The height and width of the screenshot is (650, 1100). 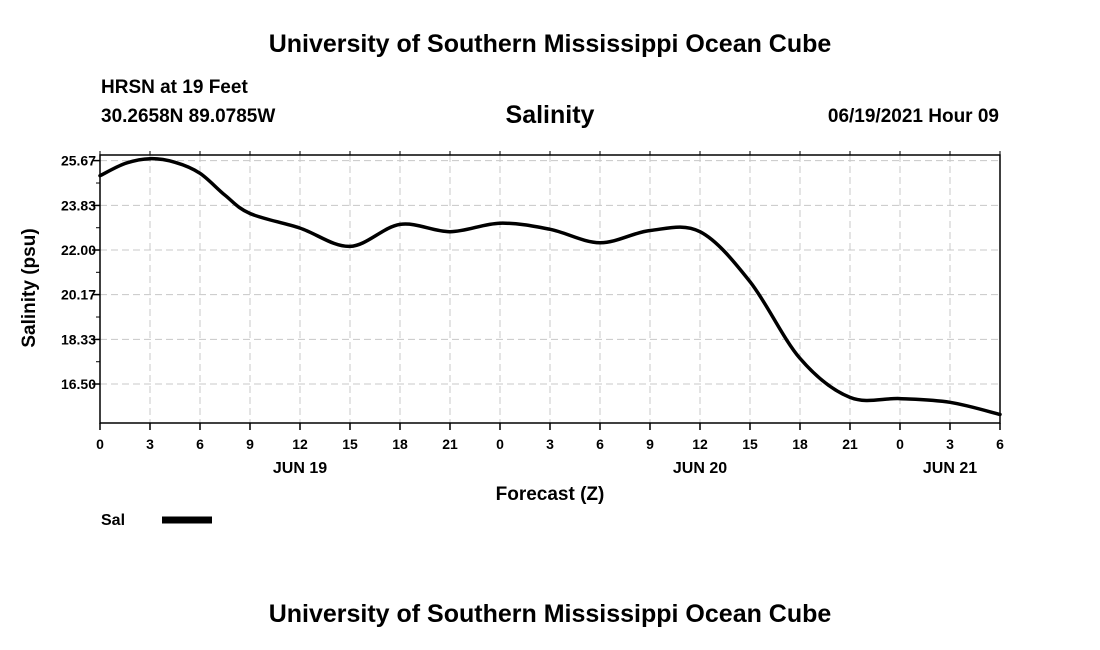 What do you see at coordinates (550, 115) in the screenshot?
I see `chart-title: Salinity` at bounding box center [550, 115].